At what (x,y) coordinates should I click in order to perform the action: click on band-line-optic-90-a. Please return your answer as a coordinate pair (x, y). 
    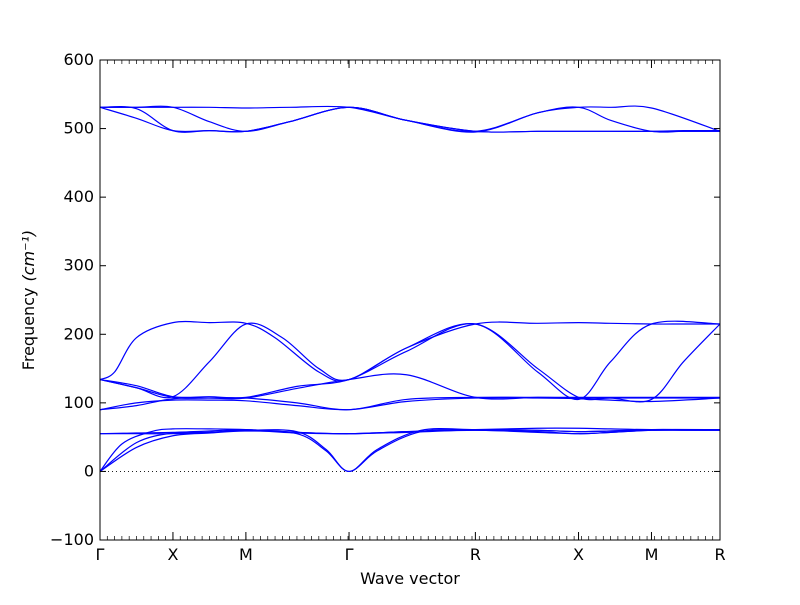
    Looking at the image, I should click on (410, 404).